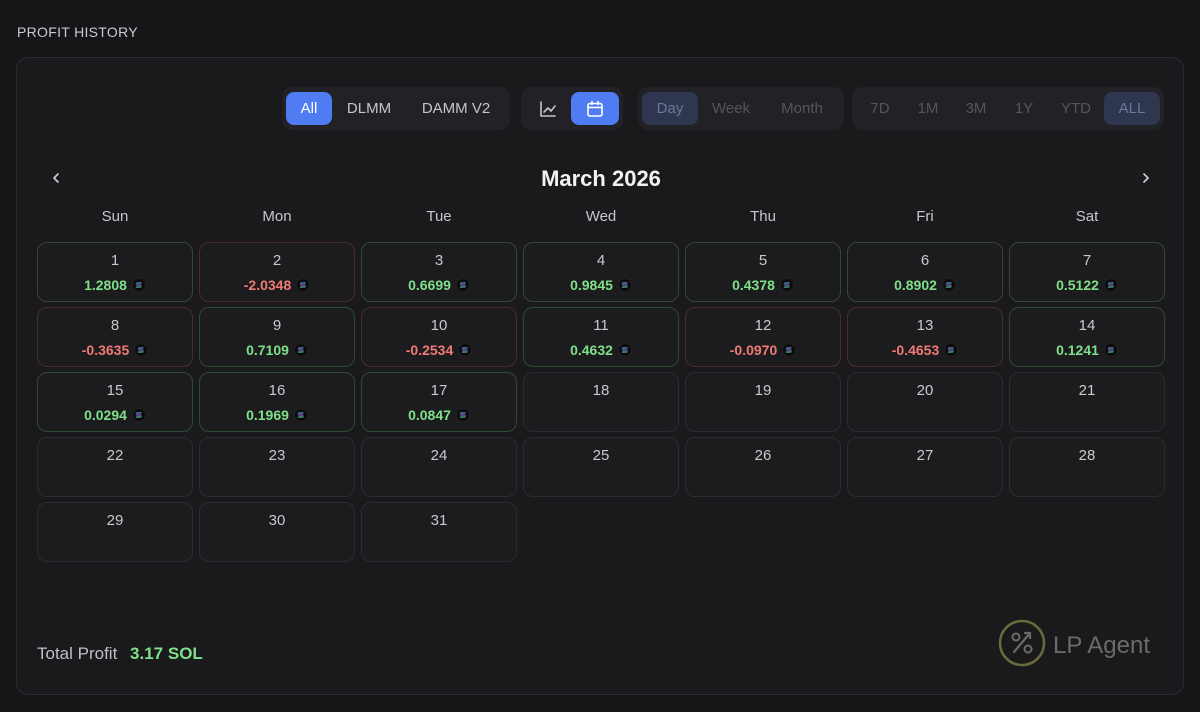 The image size is (1200, 712). I want to click on calendar-day-cell: 27, so click(925, 467).